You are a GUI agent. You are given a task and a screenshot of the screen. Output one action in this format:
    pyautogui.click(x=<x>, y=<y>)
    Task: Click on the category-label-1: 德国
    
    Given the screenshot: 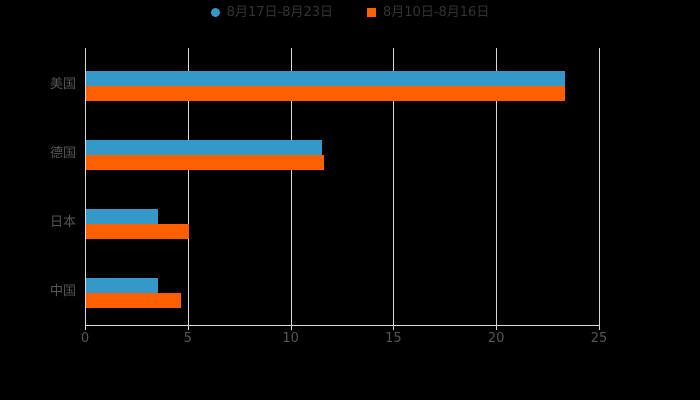 What is the action you would take?
    pyautogui.click(x=62, y=153)
    